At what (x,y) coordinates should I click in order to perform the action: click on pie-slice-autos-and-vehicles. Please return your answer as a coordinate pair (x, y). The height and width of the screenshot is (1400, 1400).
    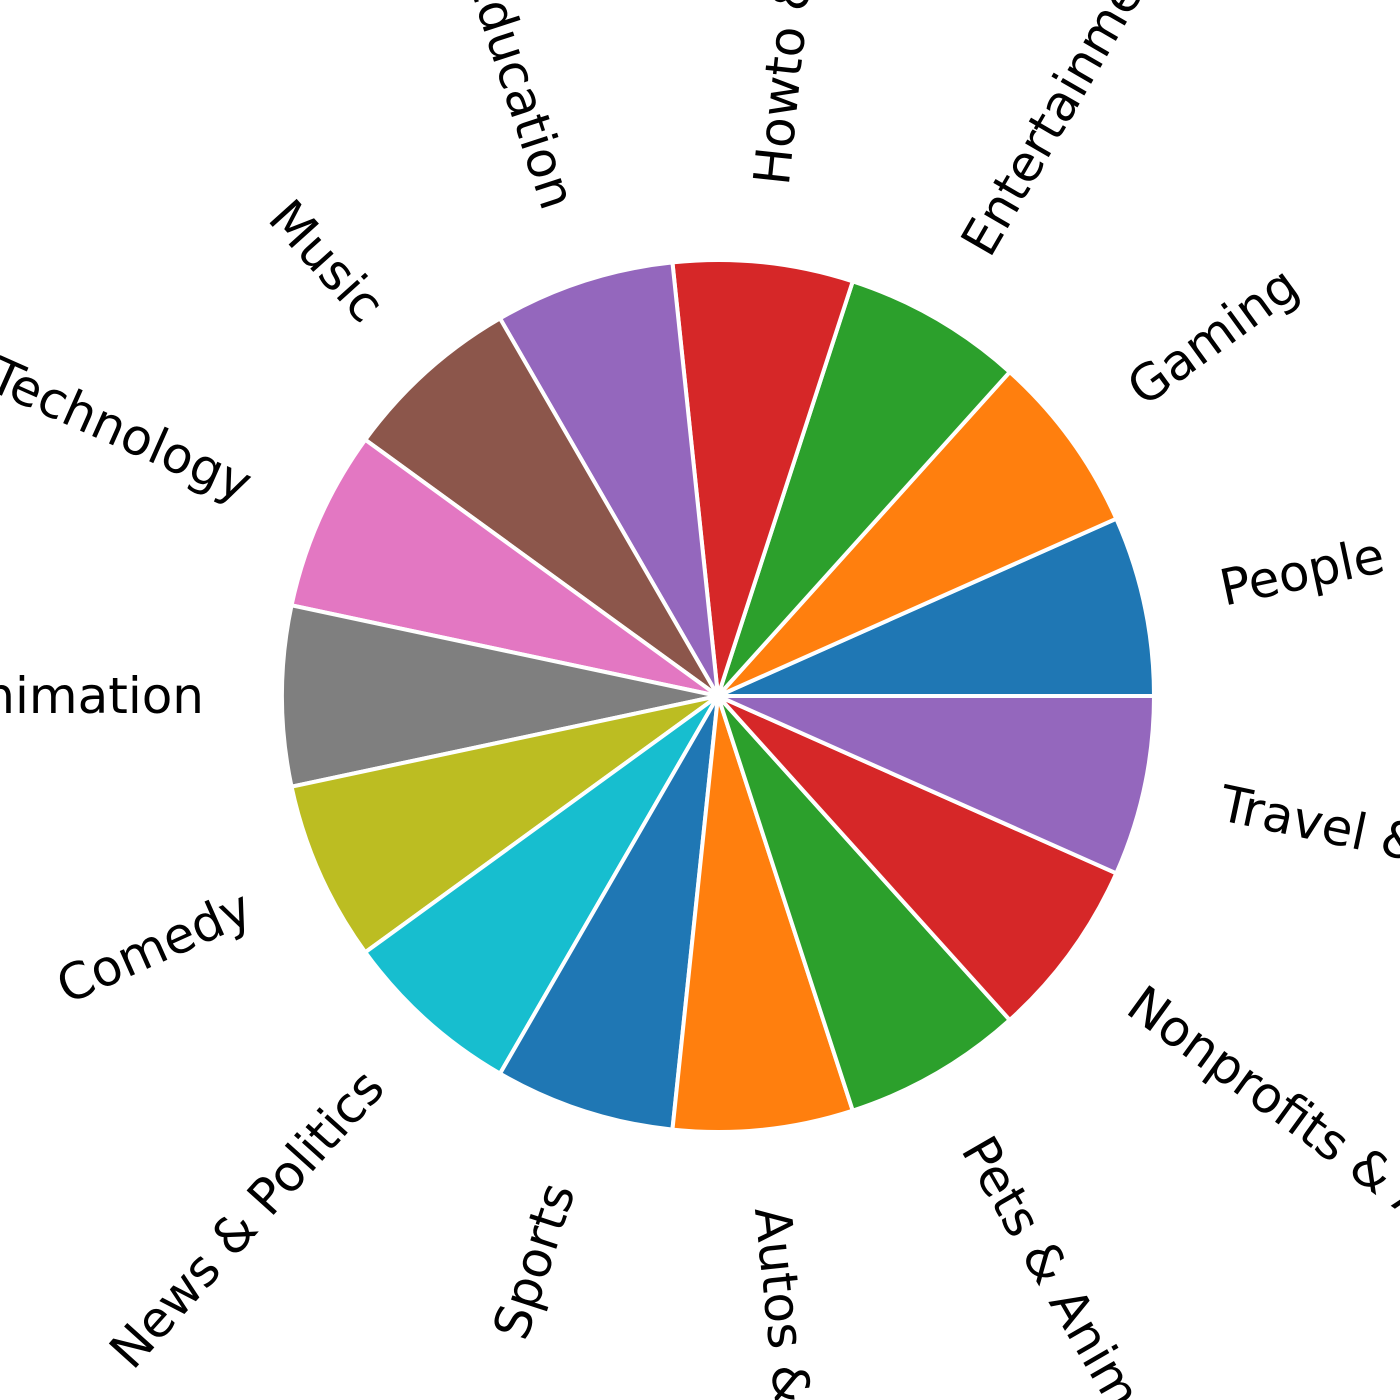
    Looking at the image, I should click on (762, 914).